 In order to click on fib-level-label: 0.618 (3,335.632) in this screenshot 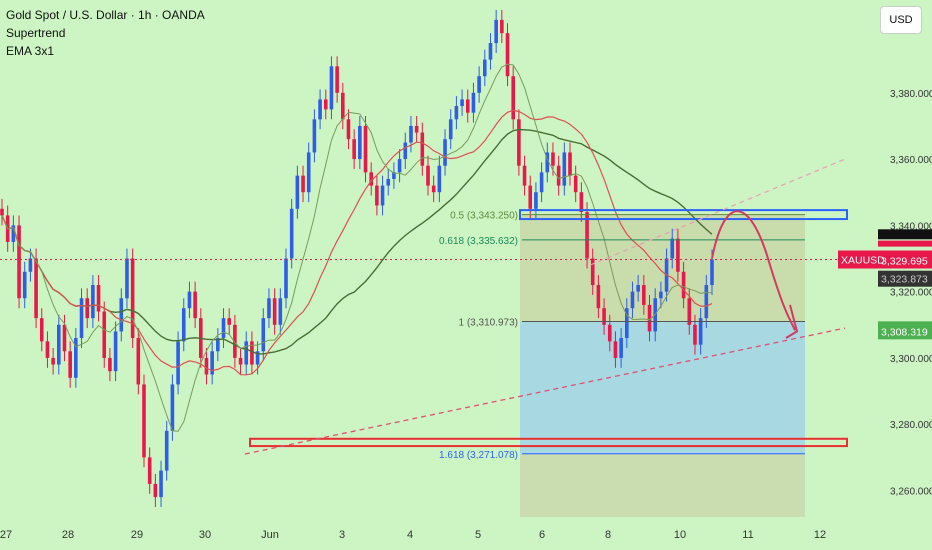, I will do `click(478, 241)`.